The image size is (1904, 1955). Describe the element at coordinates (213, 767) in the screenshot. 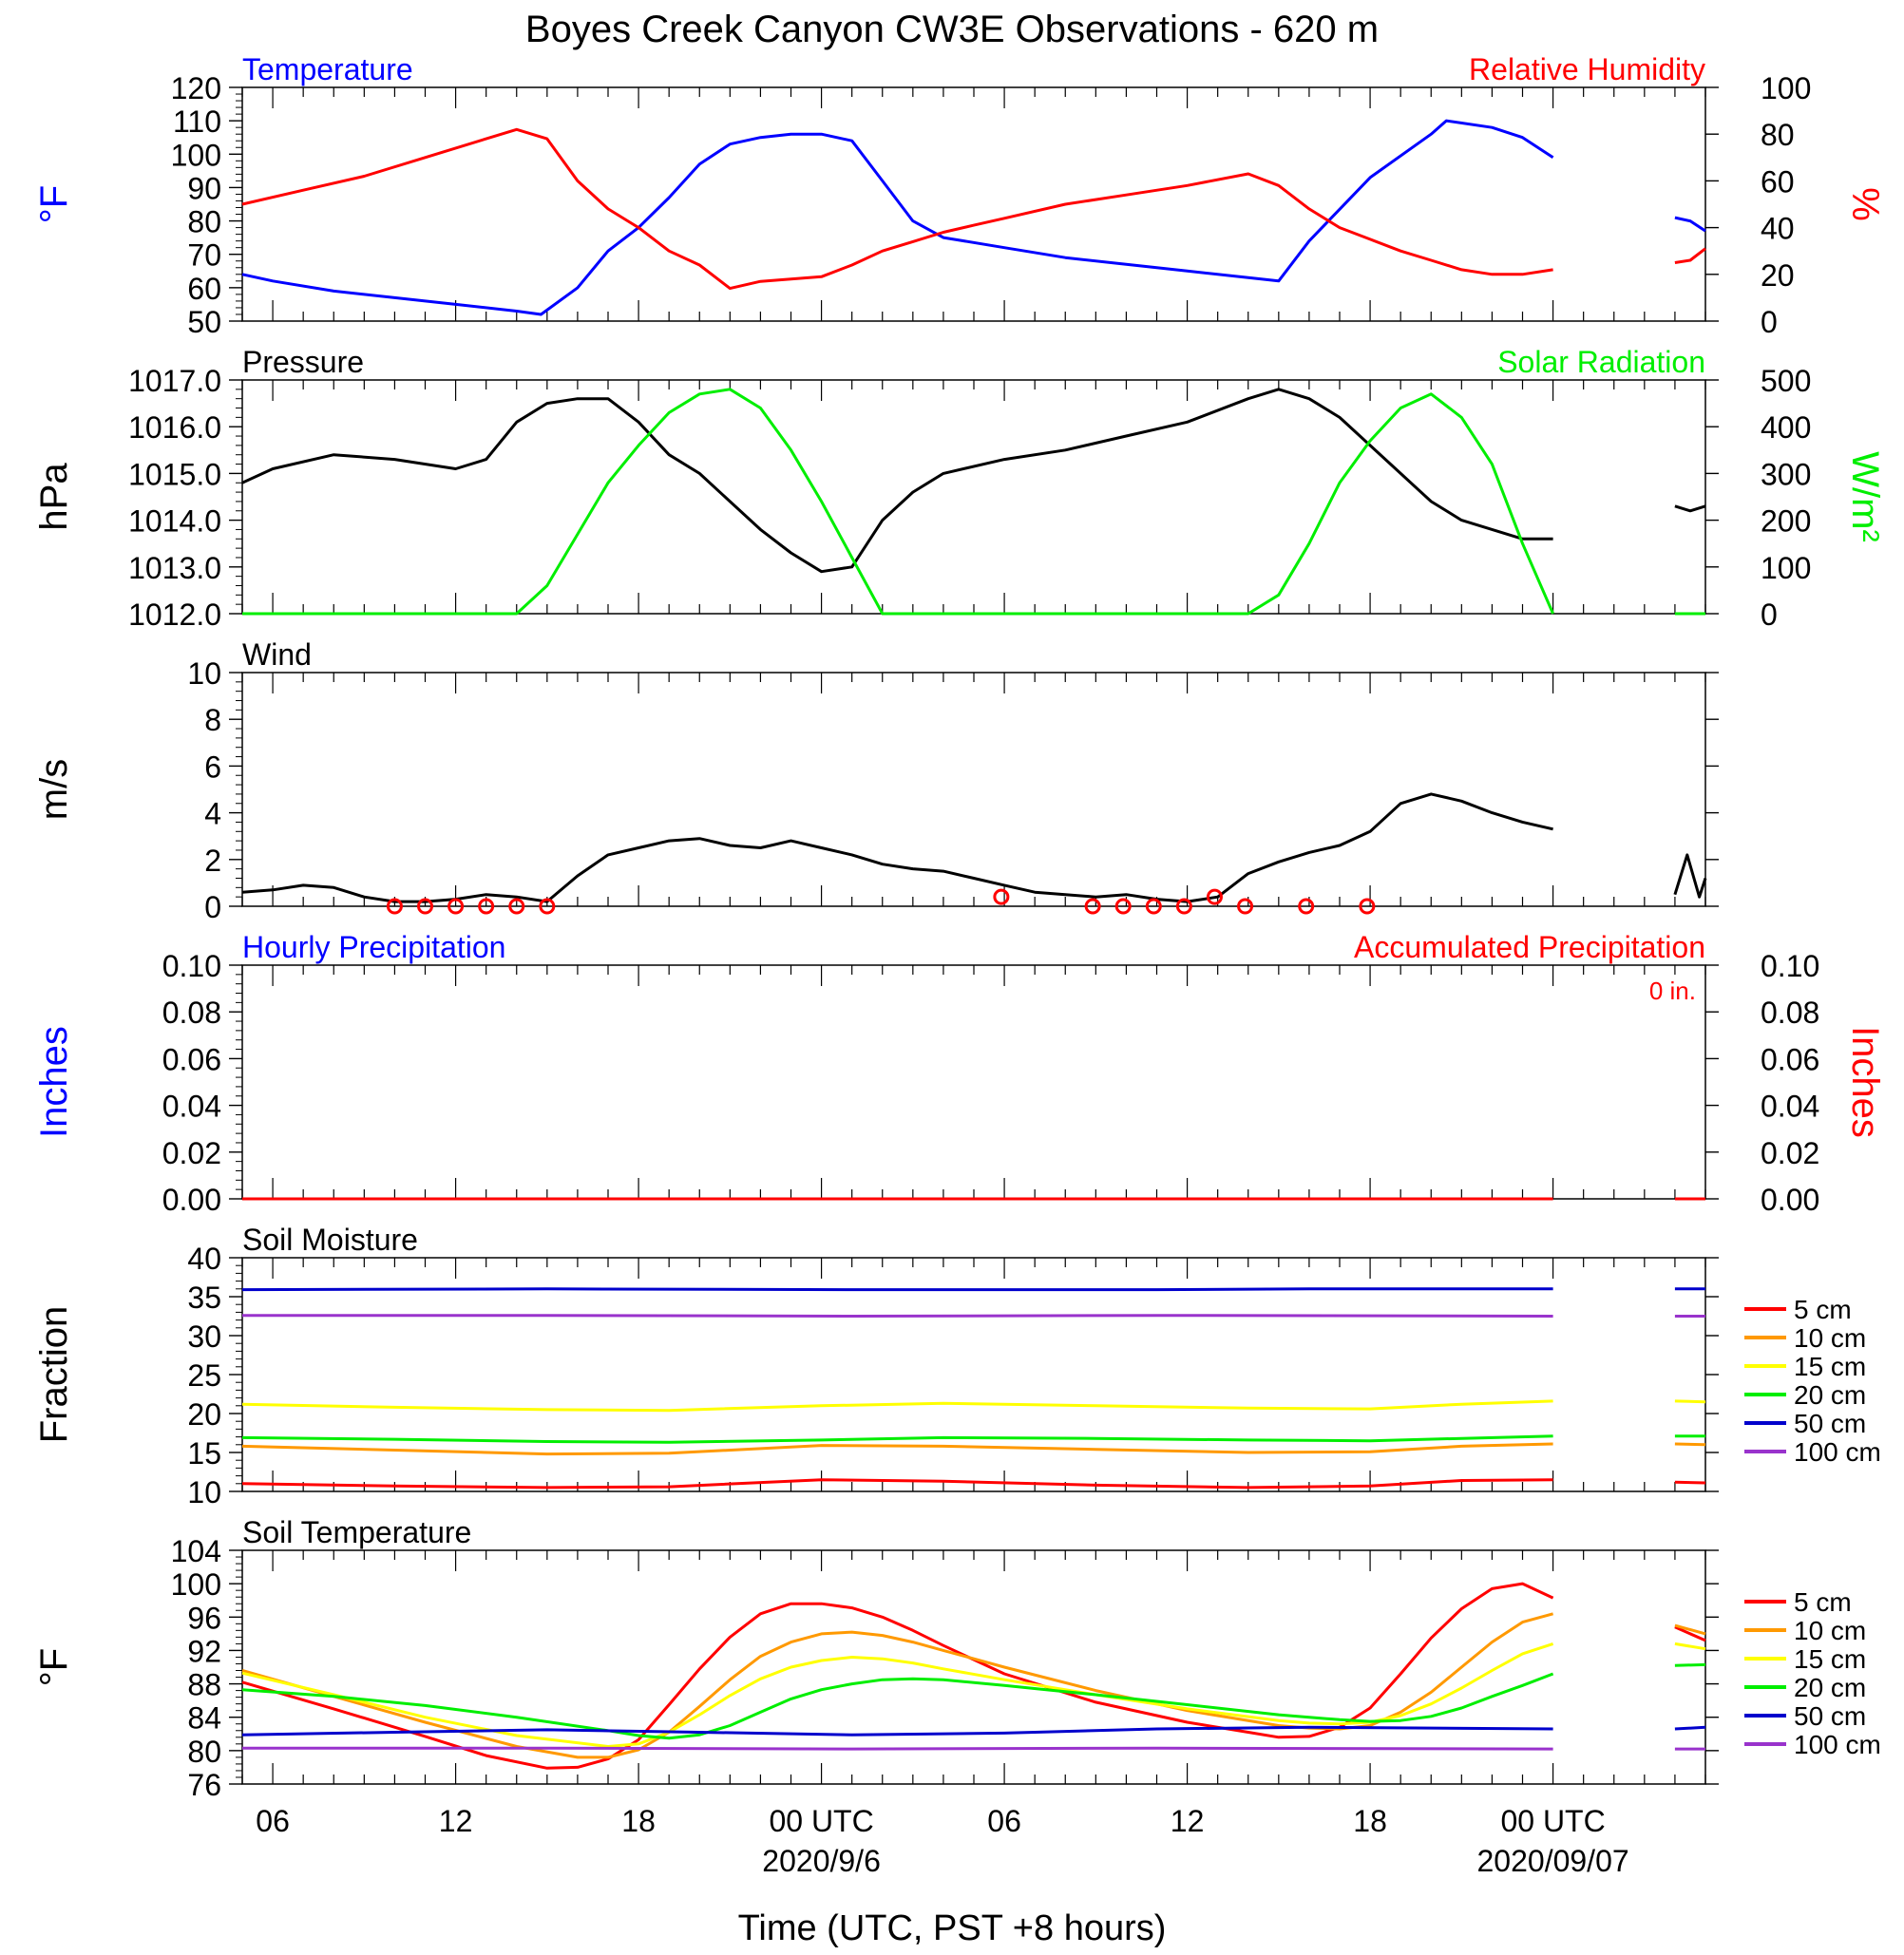

I see `y-tick-label-left: 6` at that location.